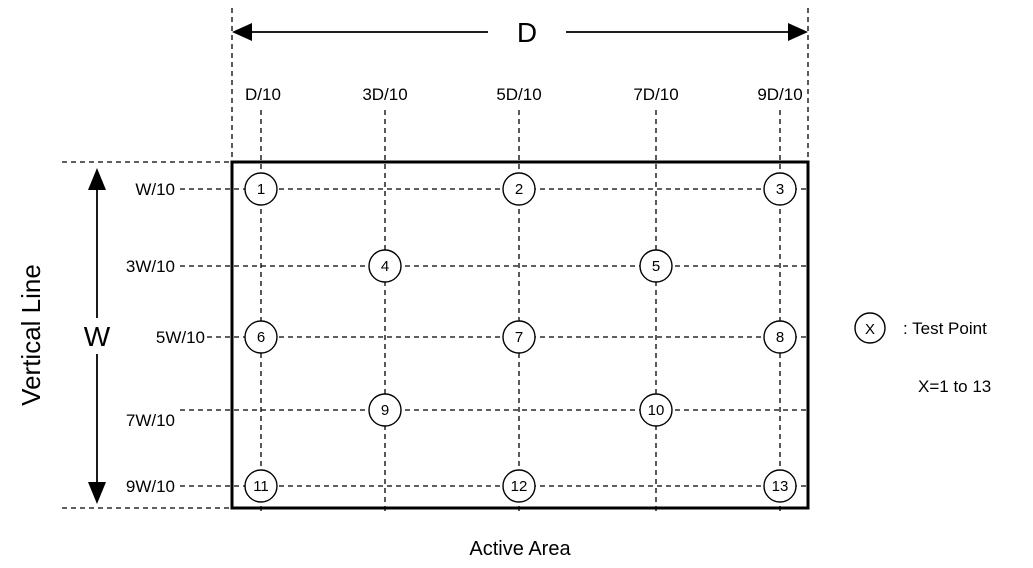  What do you see at coordinates (798, 32) in the screenshot?
I see `d-arrow-right-head` at bounding box center [798, 32].